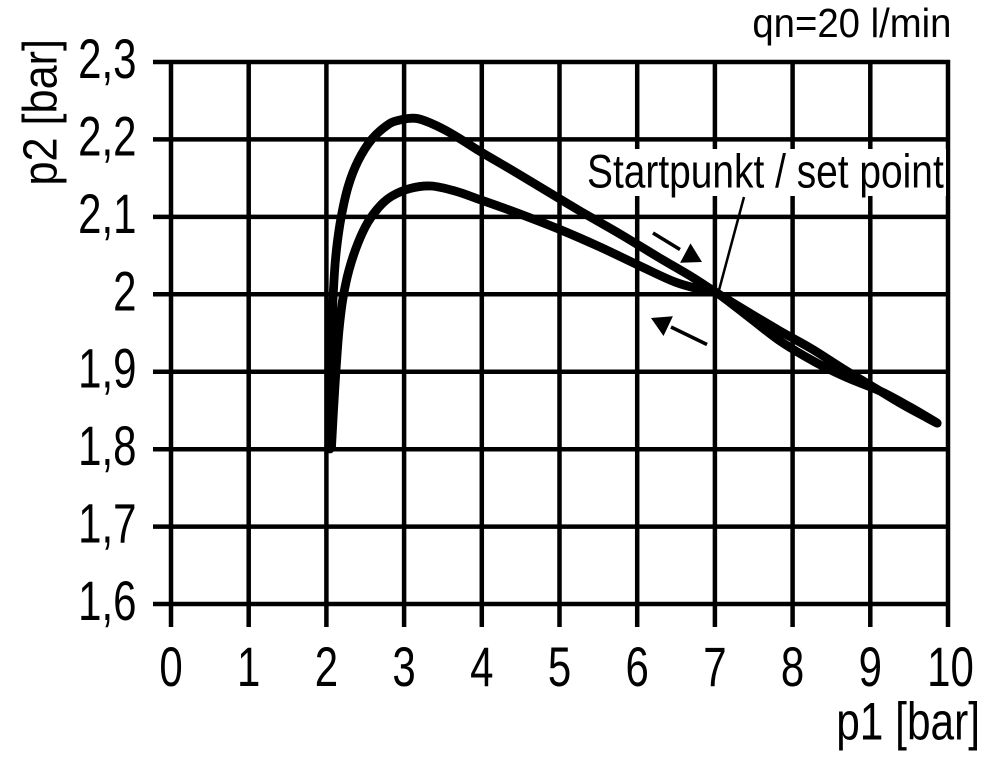  Describe the element at coordinates (870, 667) in the screenshot. I see `svg-text: 9` at that location.